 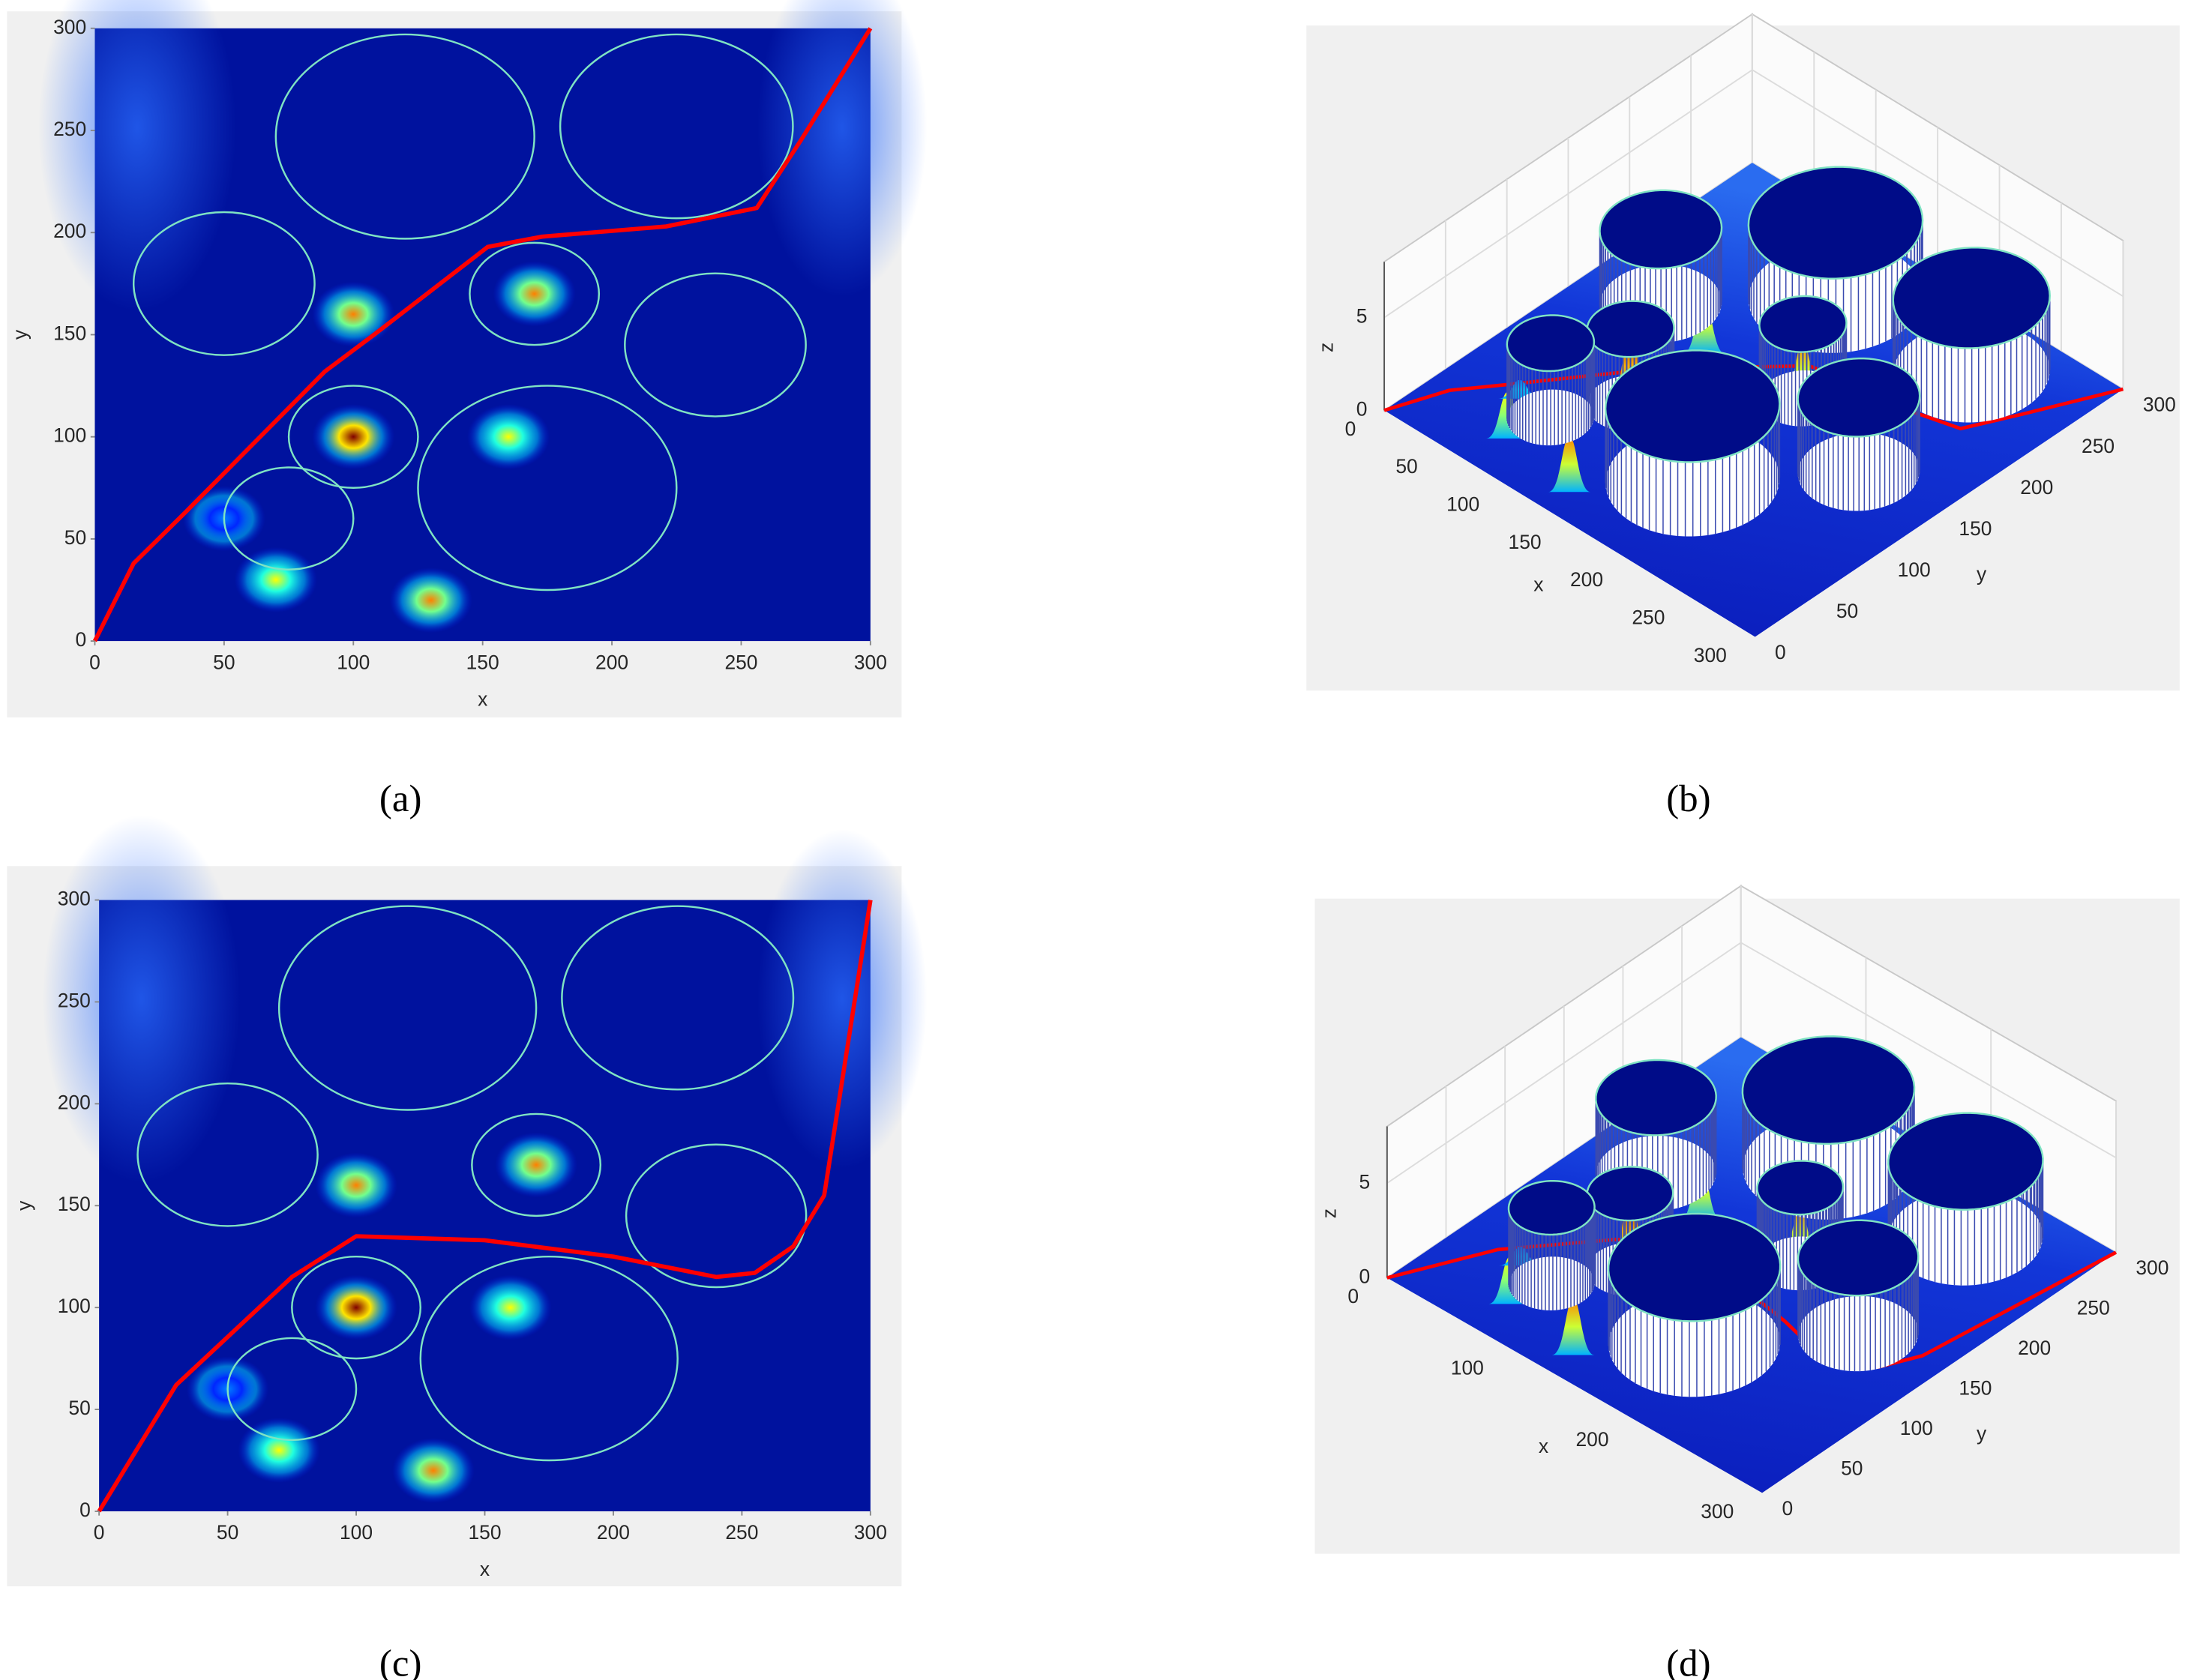 What do you see at coordinates (1688, 1661) in the screenshot?
I see `panel-label: (d)` at bounding box center [1688, 1661].